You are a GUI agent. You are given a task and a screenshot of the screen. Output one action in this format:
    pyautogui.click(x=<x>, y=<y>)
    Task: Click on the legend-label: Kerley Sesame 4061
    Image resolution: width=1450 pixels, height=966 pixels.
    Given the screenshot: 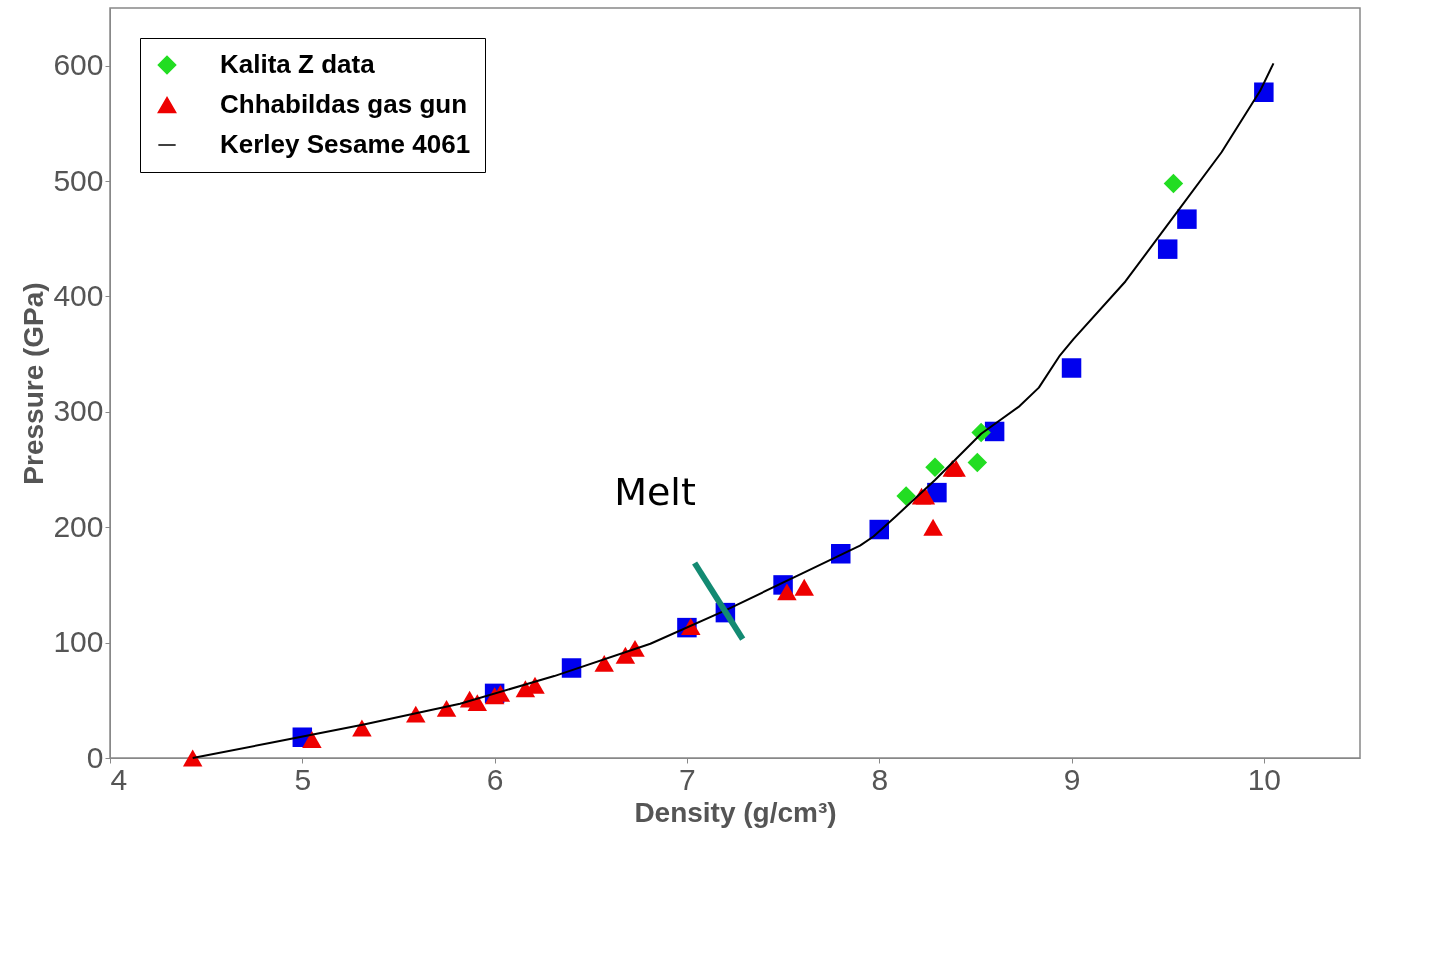 What is the action you would take?
    pyautogui.click(x=345, y=144)
    